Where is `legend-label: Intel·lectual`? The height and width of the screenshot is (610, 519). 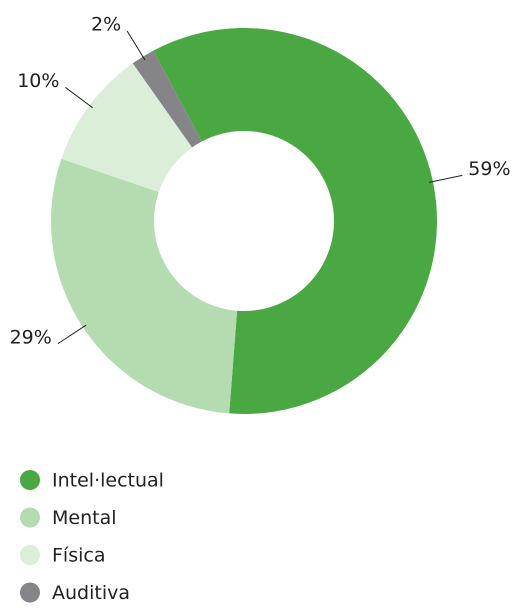 legend-label: Intel·lectual is located at coordinates (108, 481).